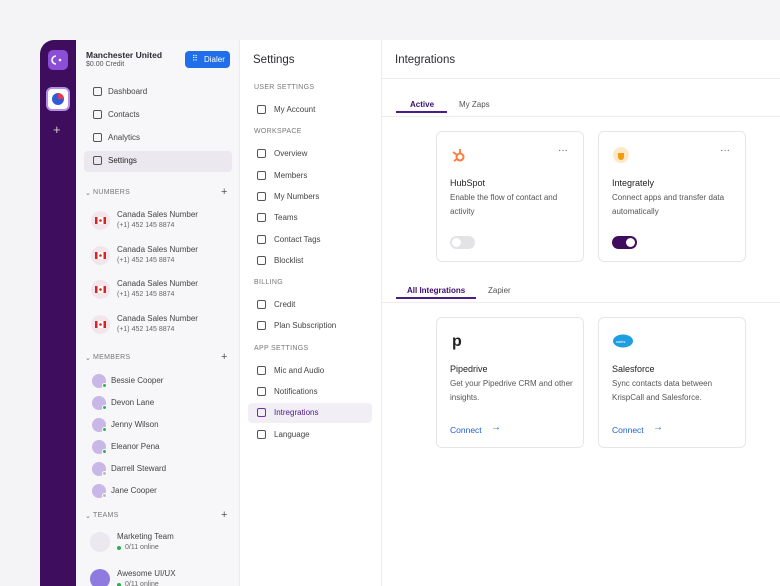  What do you see at coordinates (133, 402) in the screenshot?
I see `member-name: Devon Lane` at bounding box center [133, 402].